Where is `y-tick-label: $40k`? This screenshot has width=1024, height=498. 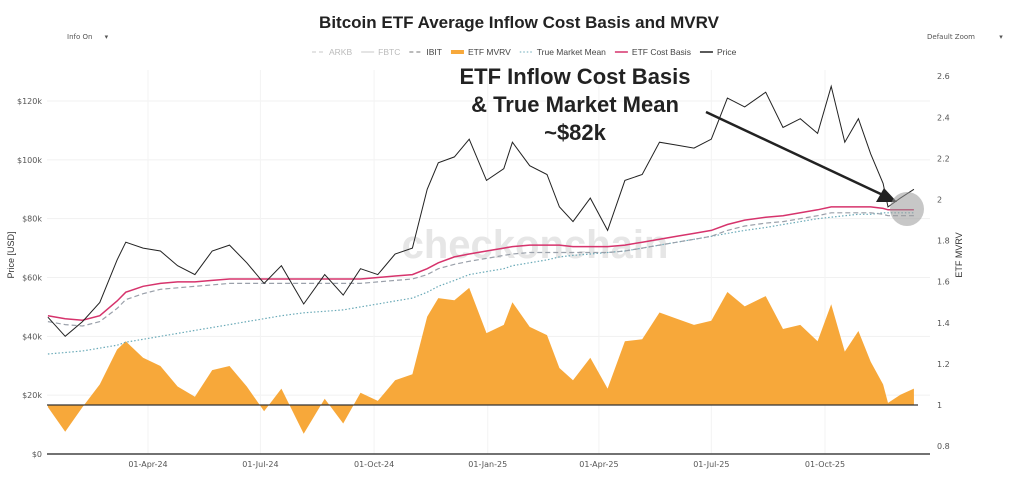 y-tick-label: $40k is located at coordinates (32, 336).